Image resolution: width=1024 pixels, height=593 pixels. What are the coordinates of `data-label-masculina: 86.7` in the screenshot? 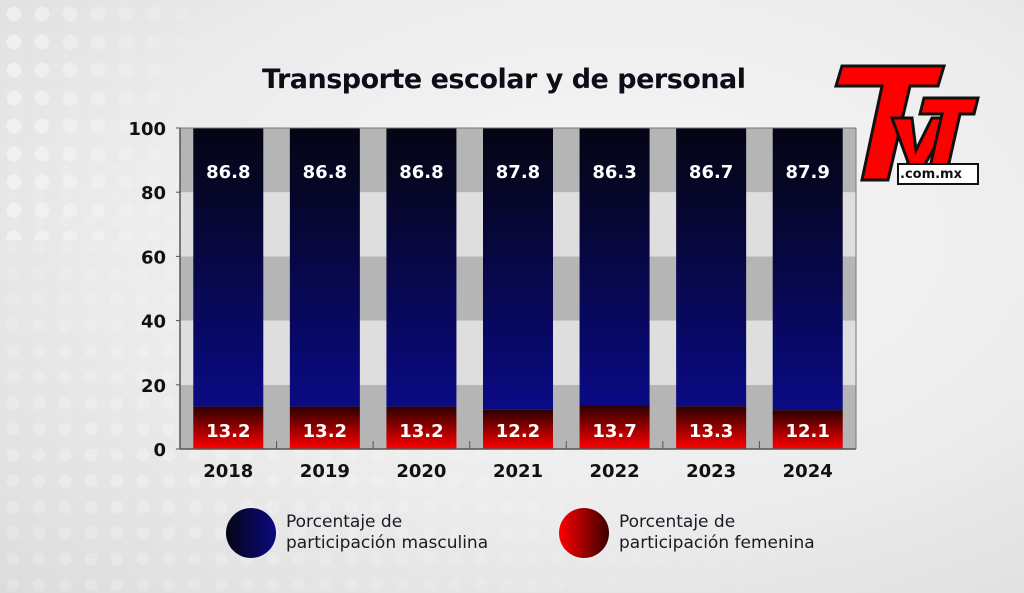 It's located at (711, 172).